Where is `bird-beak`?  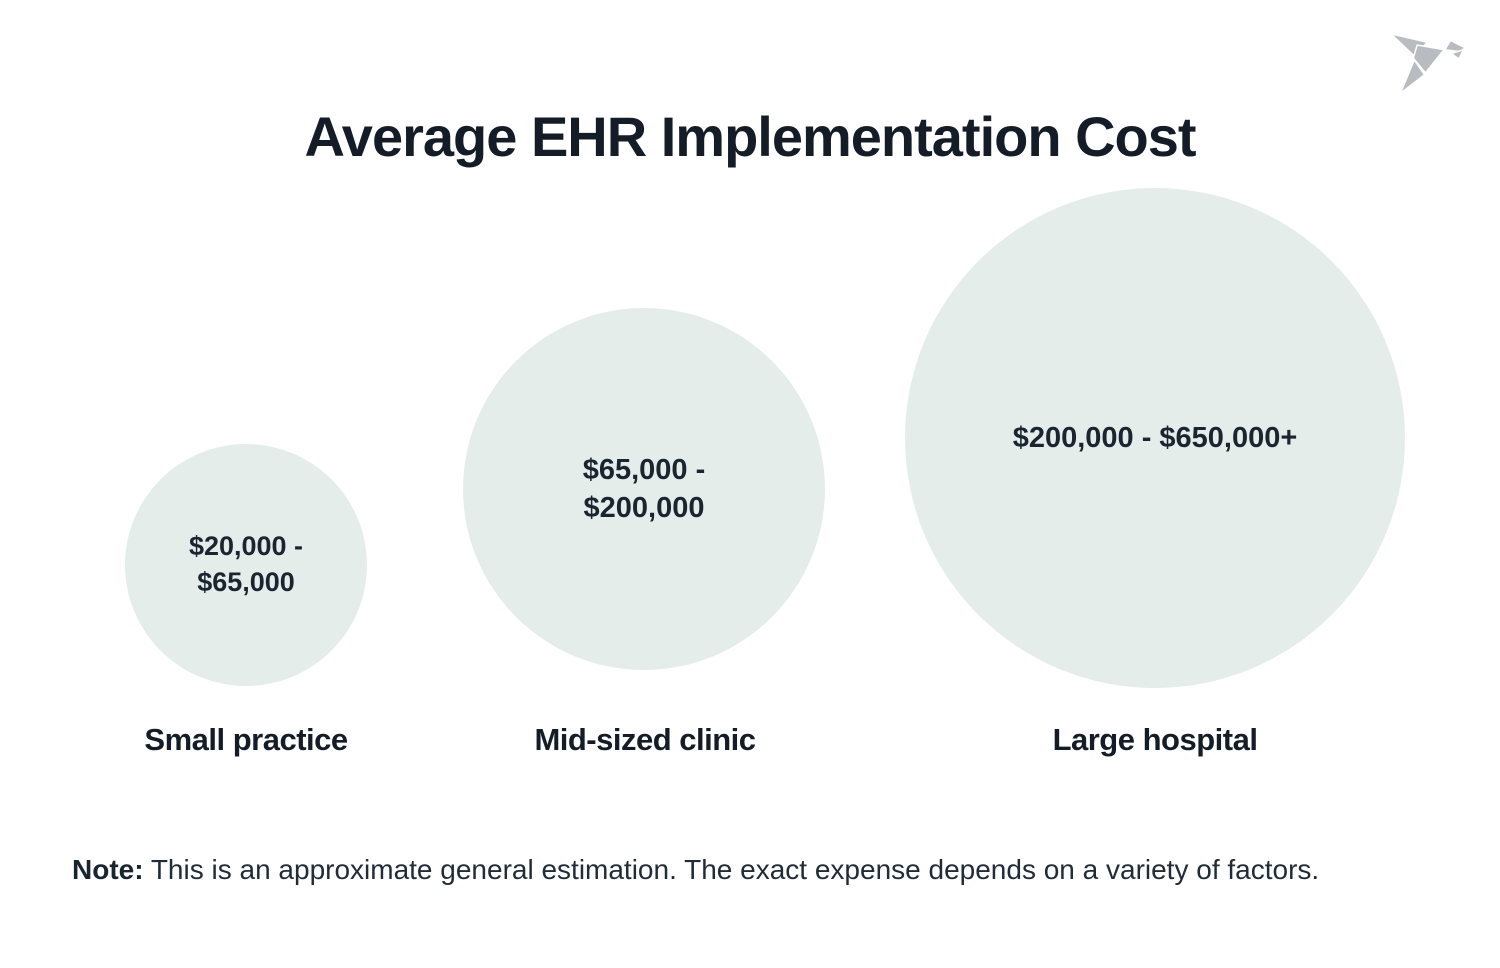
bird-beak is located at coordinates (1457, 54).